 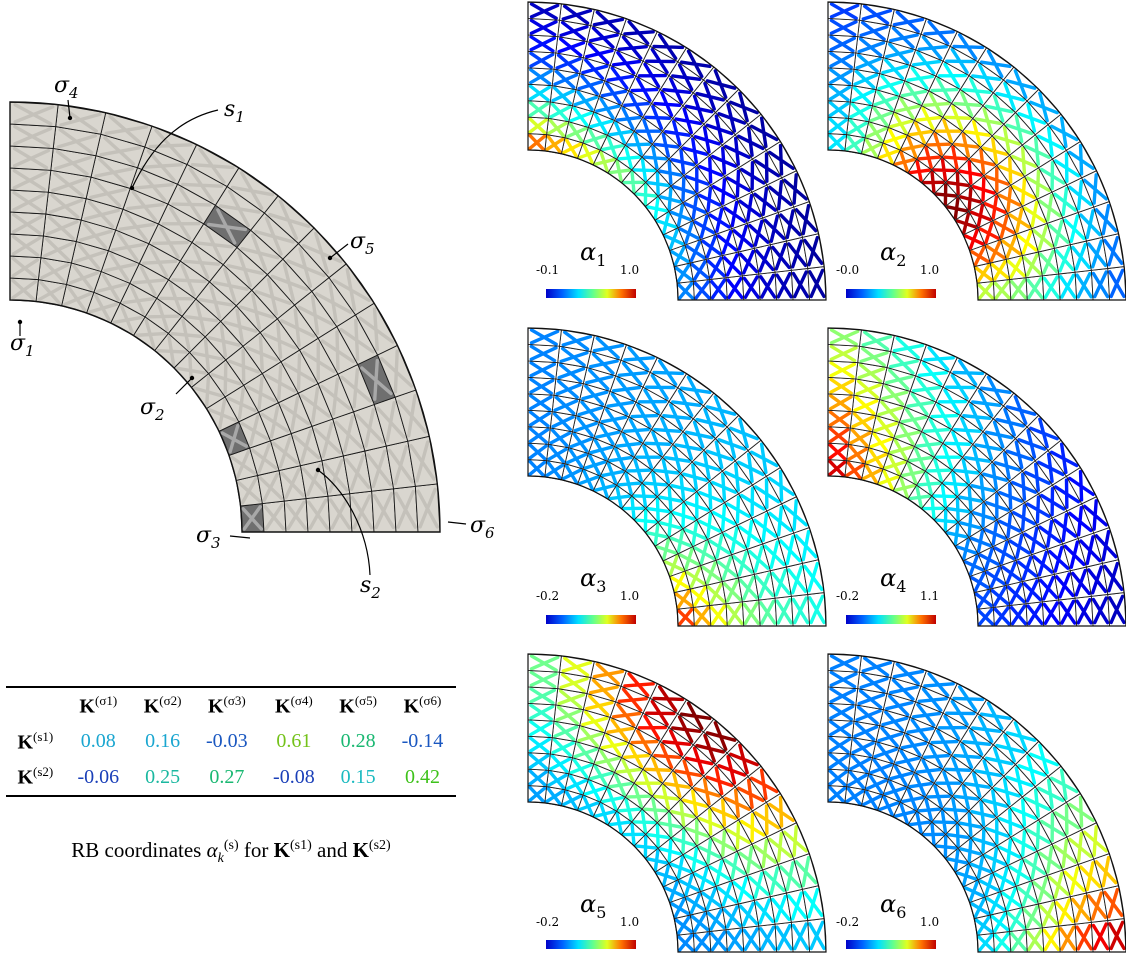 I want to click on col-header: K(σ3), so click(x=226, y=705).